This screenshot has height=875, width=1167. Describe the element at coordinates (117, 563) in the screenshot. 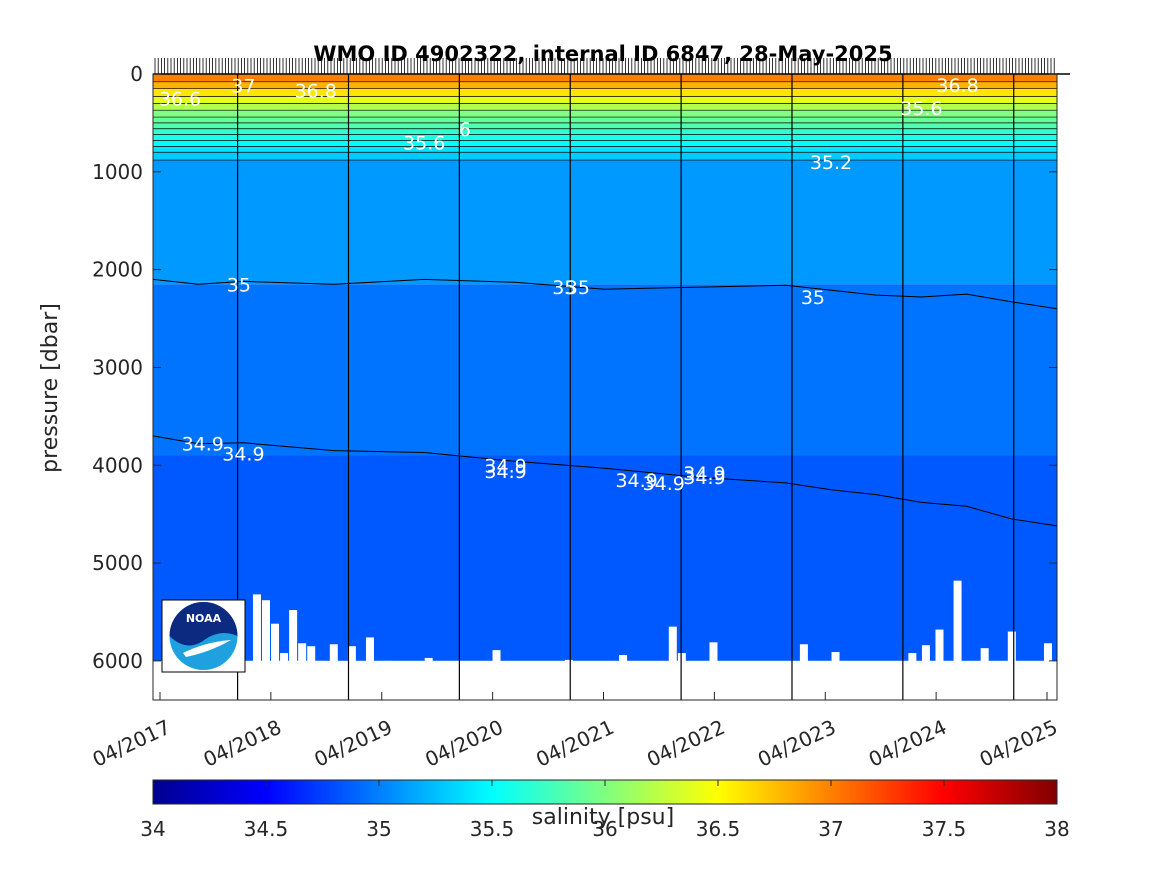

I see `y-tick-label: 5000` at that location.